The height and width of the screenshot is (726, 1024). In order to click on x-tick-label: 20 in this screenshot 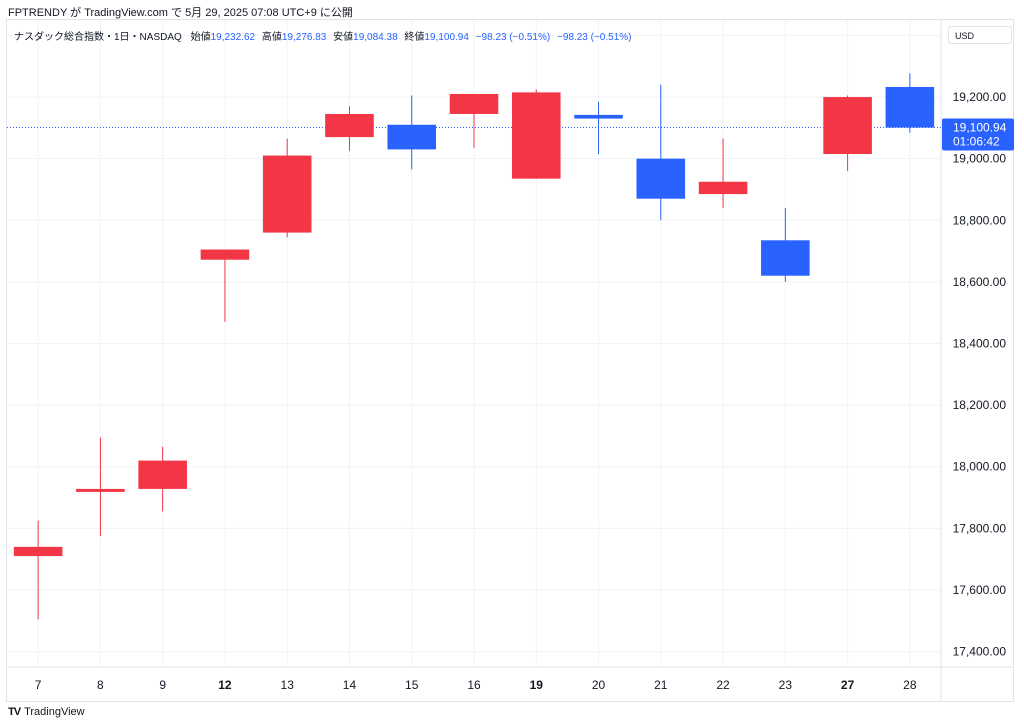, I will do `click(599, 685)`.